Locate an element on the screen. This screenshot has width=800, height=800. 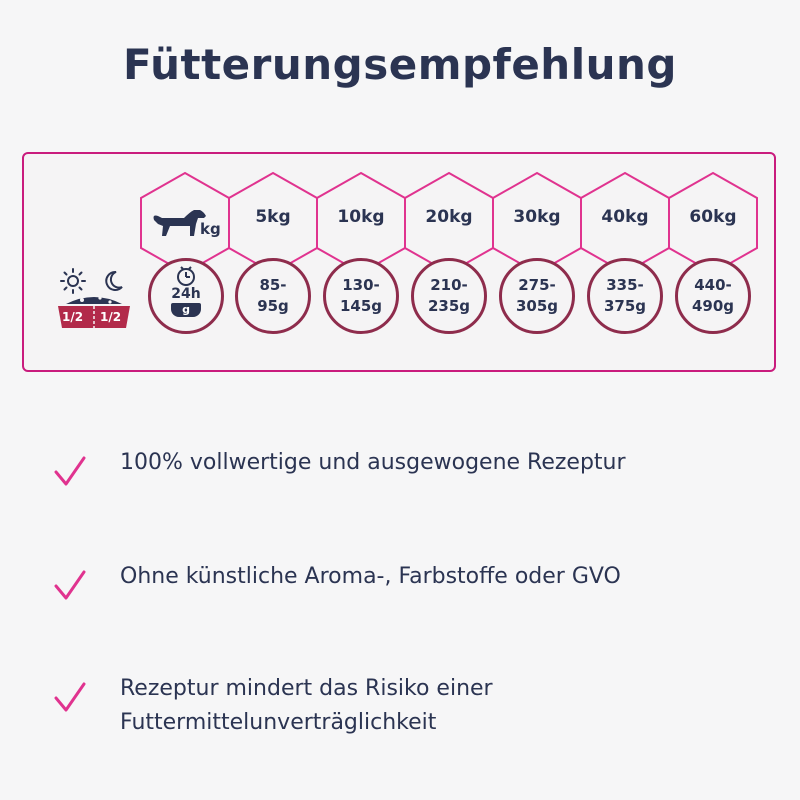
amount-circle: 275- 305g is located at coordinates (537, 296).